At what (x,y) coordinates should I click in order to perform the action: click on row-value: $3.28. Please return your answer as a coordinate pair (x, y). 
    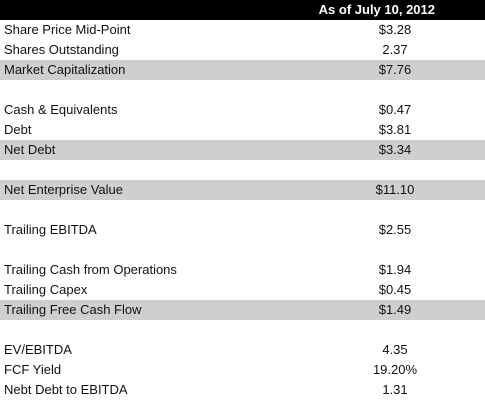
    Looking at the image, I should click on (395, 29).